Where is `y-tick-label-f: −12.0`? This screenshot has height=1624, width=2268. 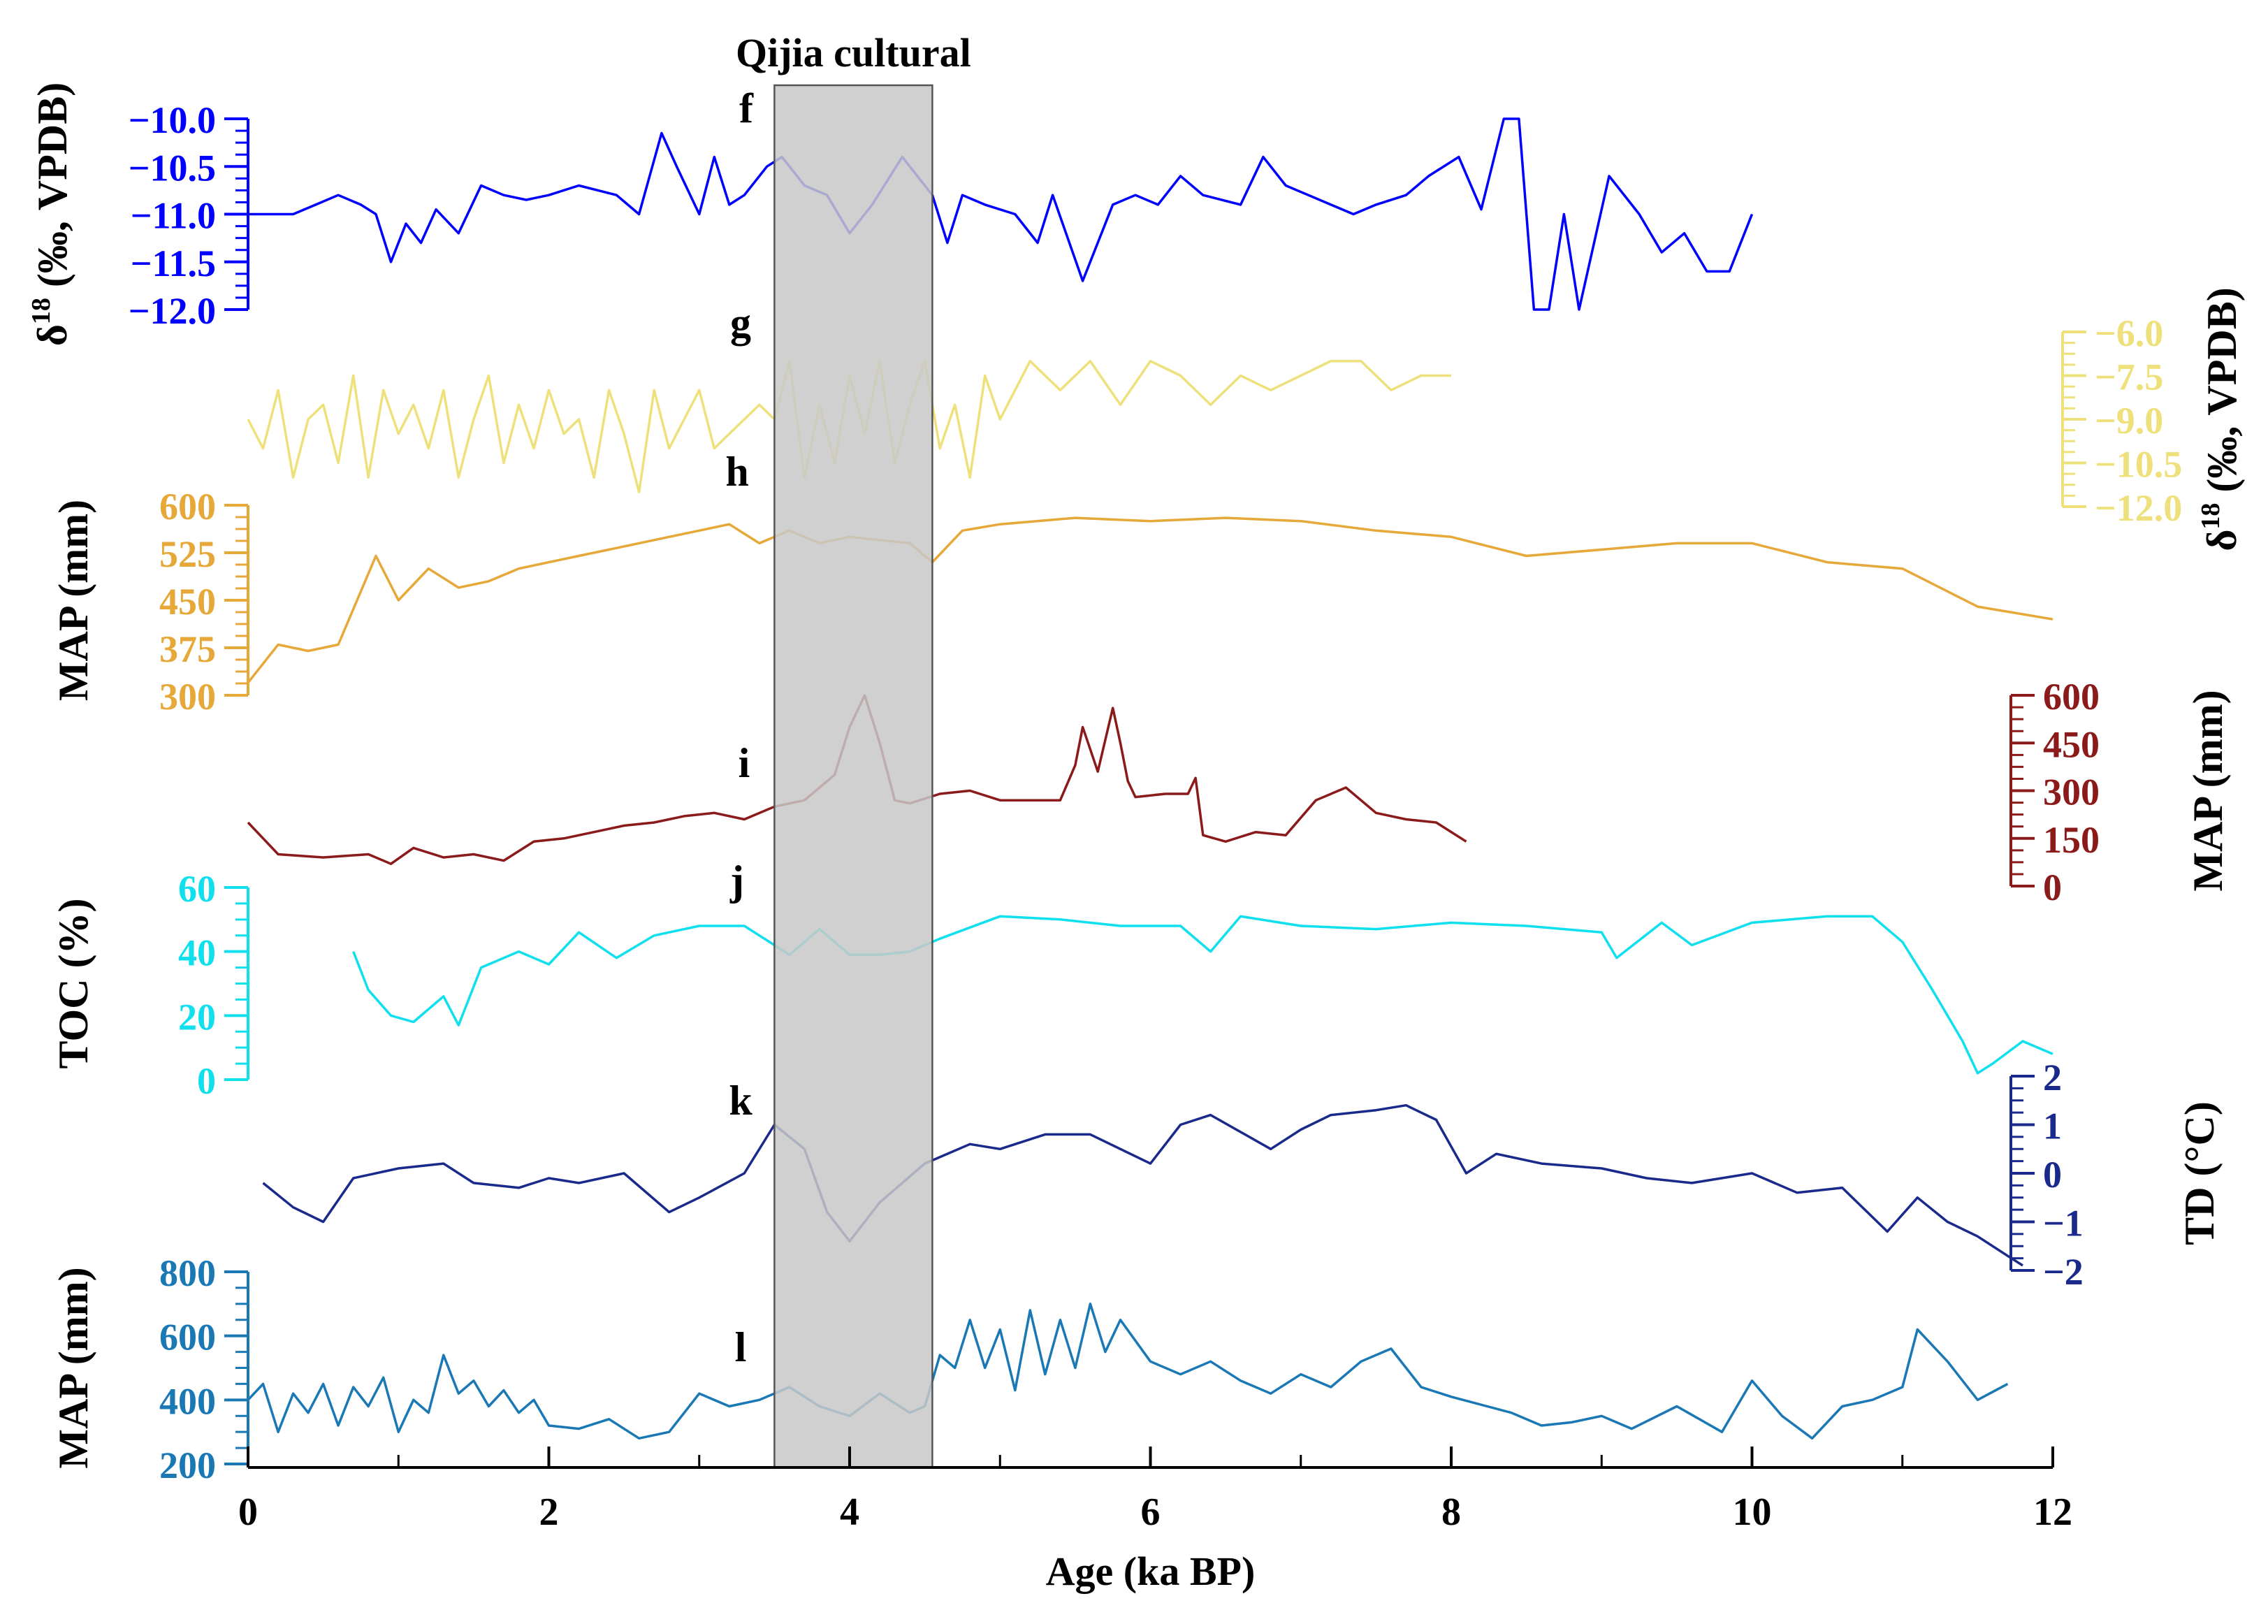
y-tick-label-f: −12.0 is located at coordinates (172, 311).